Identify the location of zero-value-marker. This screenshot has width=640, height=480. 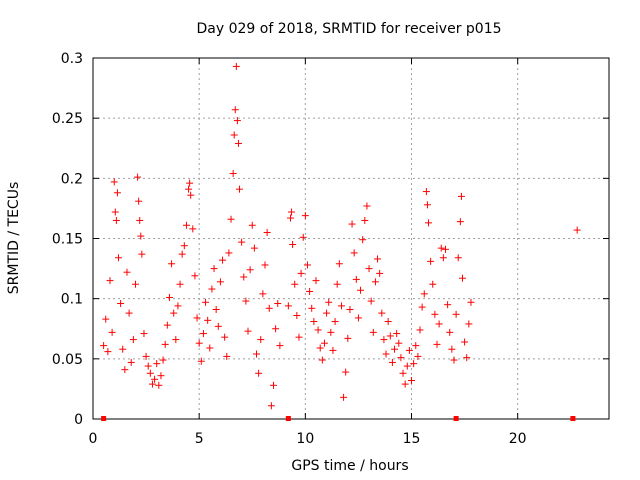
(573, 418).